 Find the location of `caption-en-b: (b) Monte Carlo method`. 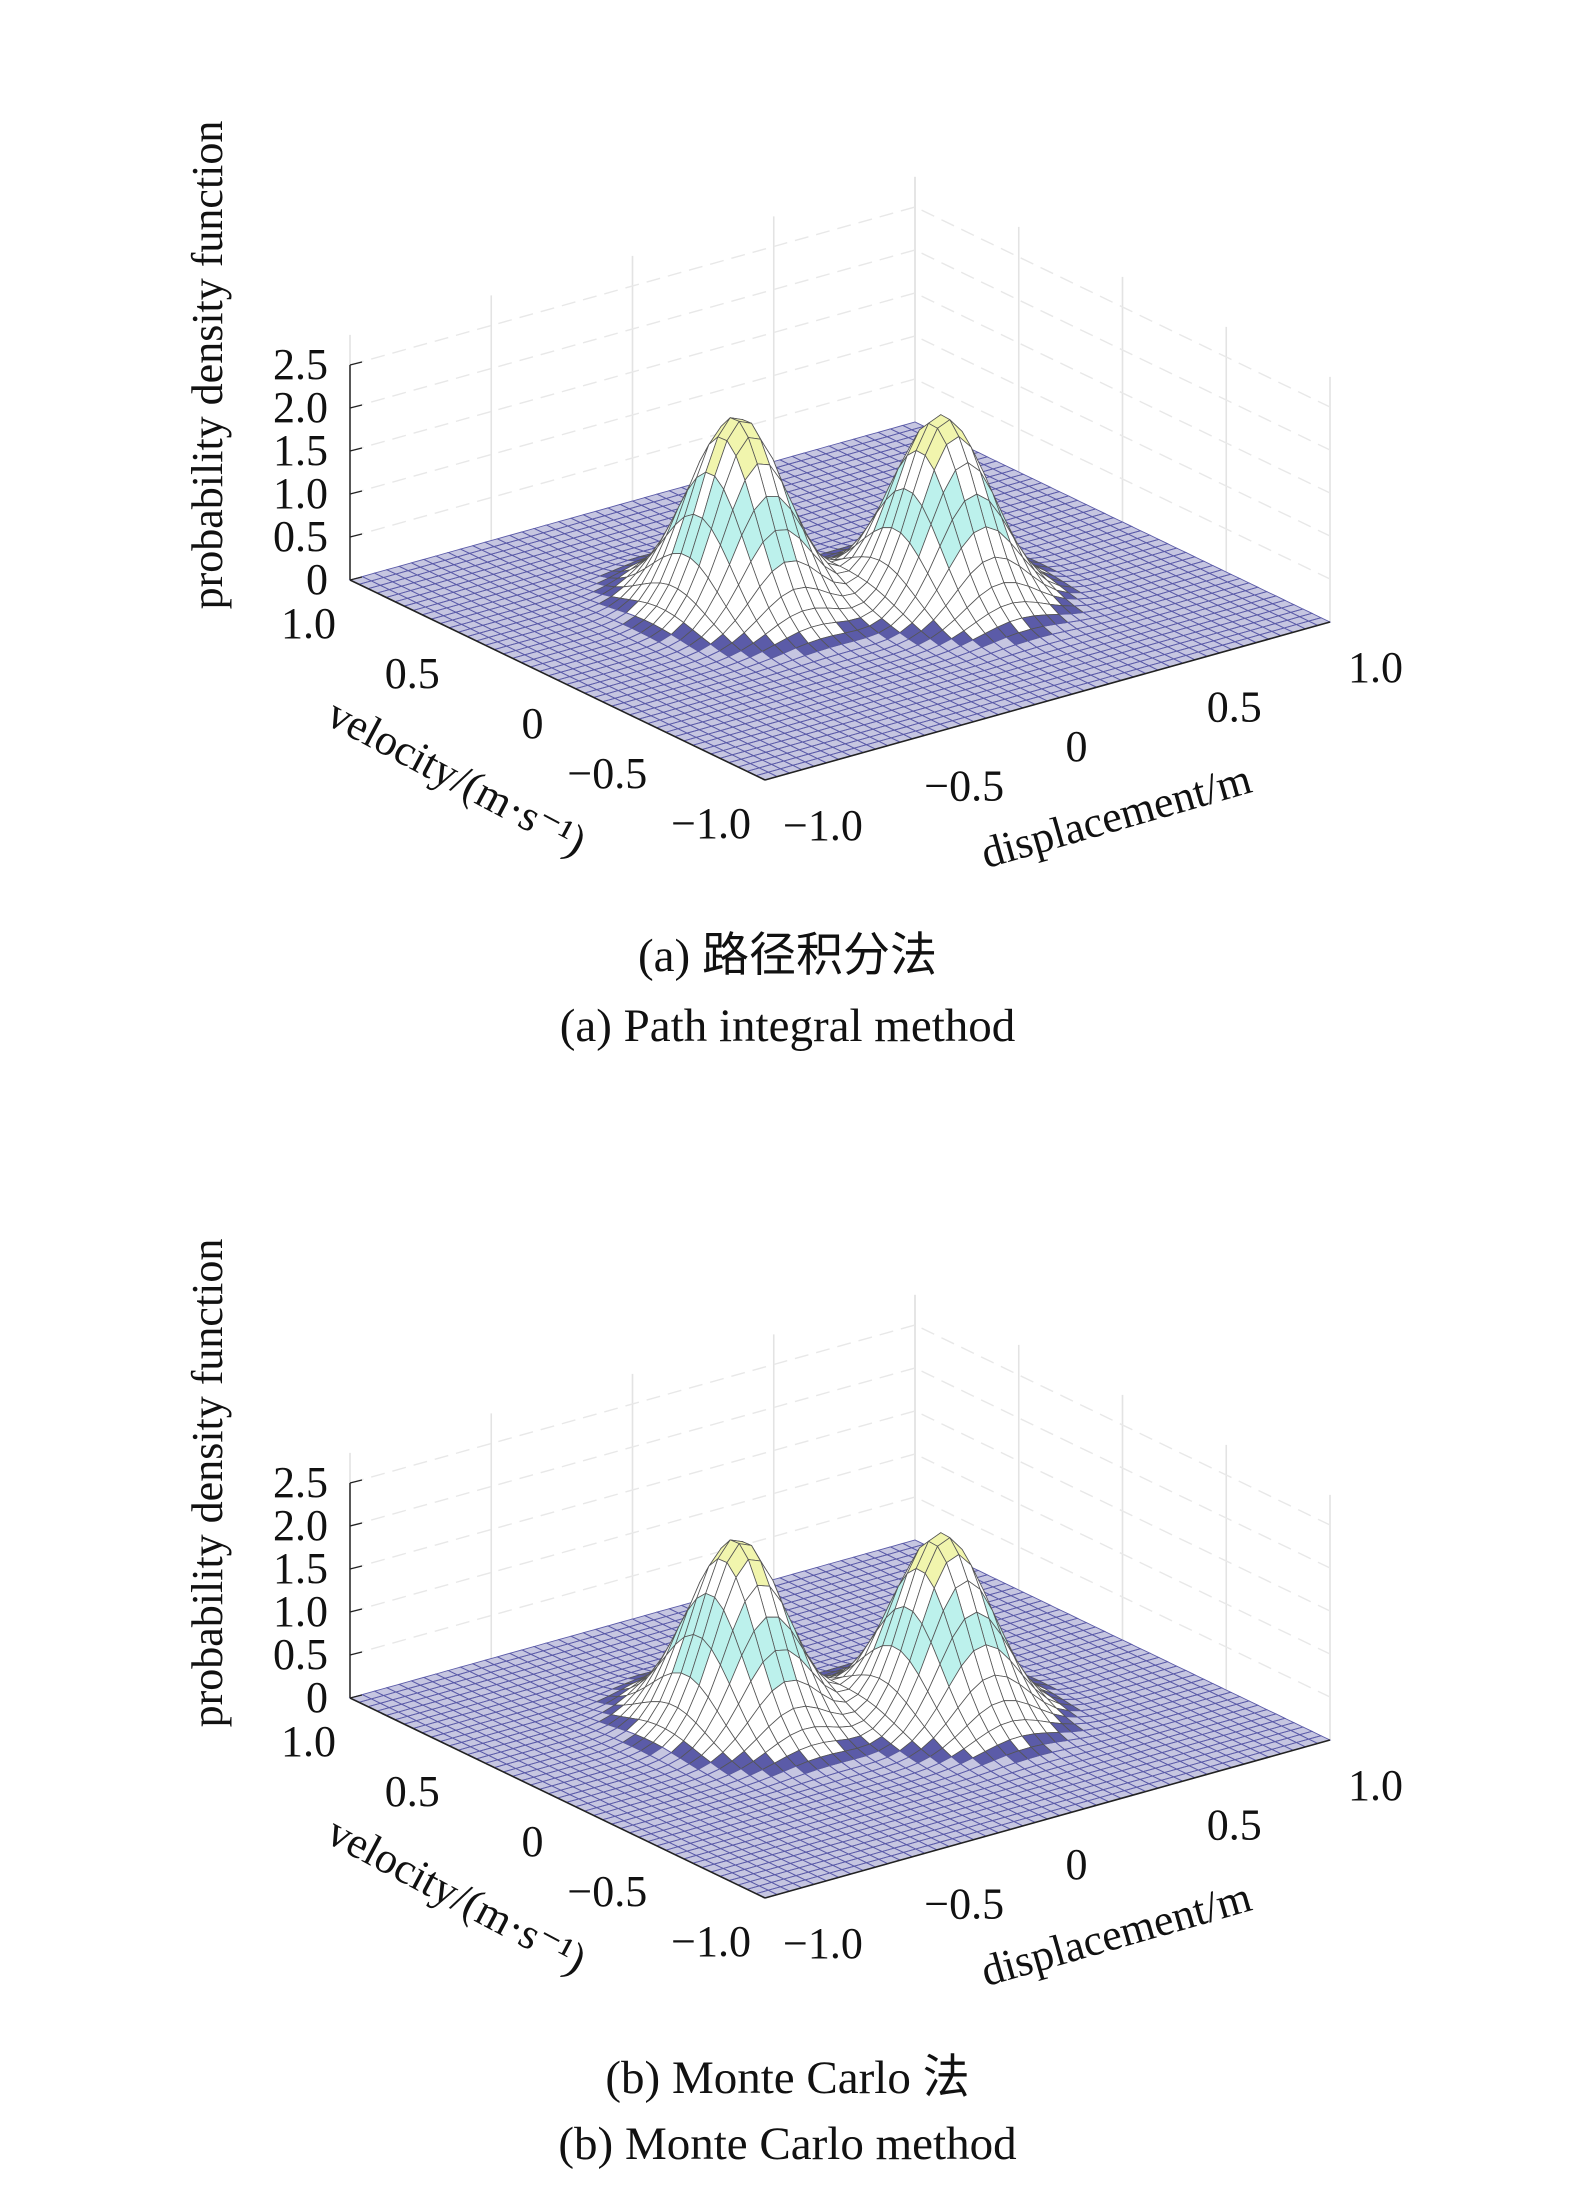

caption-en-b: (b) Monte Carlo method is located at coordinates (787, 2144).